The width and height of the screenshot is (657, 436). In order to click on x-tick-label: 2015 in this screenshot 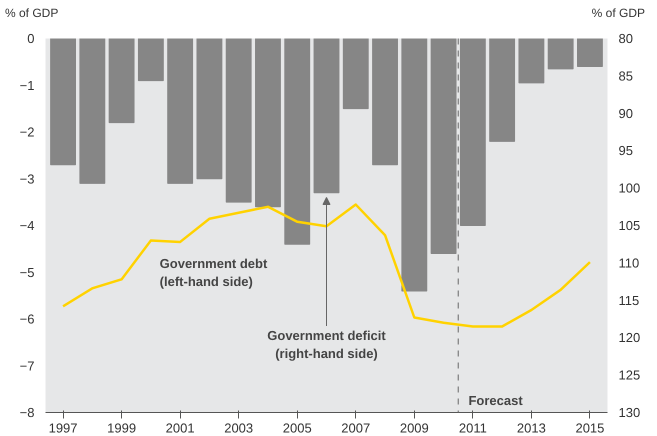, I will do `click(589, 428)`.